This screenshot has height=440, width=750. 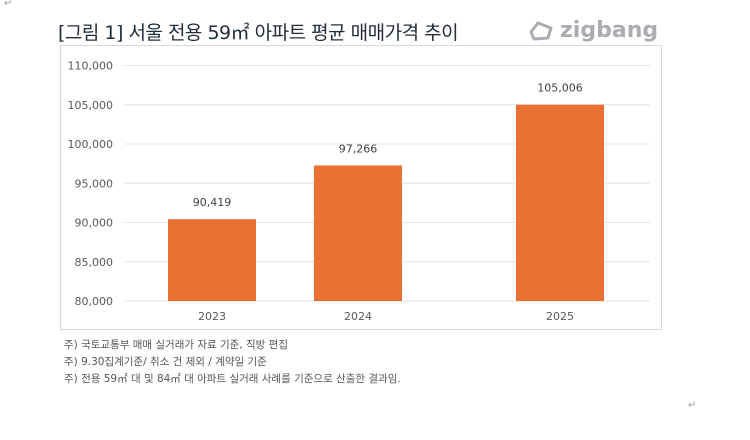 I want to click on data-label: 90,419, so click(x=212, y=202).